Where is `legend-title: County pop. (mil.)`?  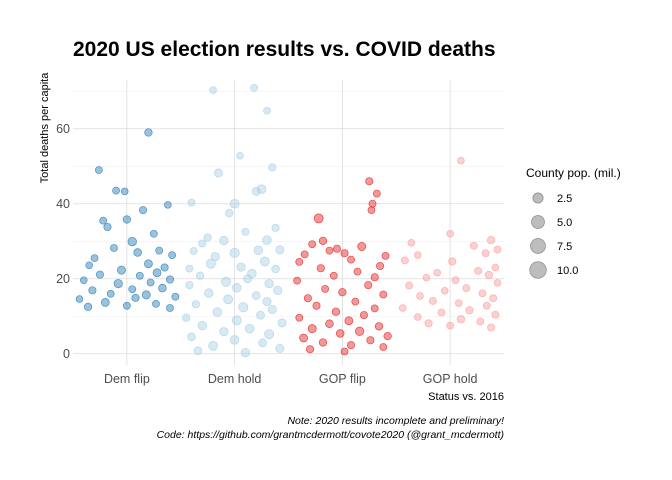
legend-title: County pop. (mil.) is located at coordinates (573, 173).